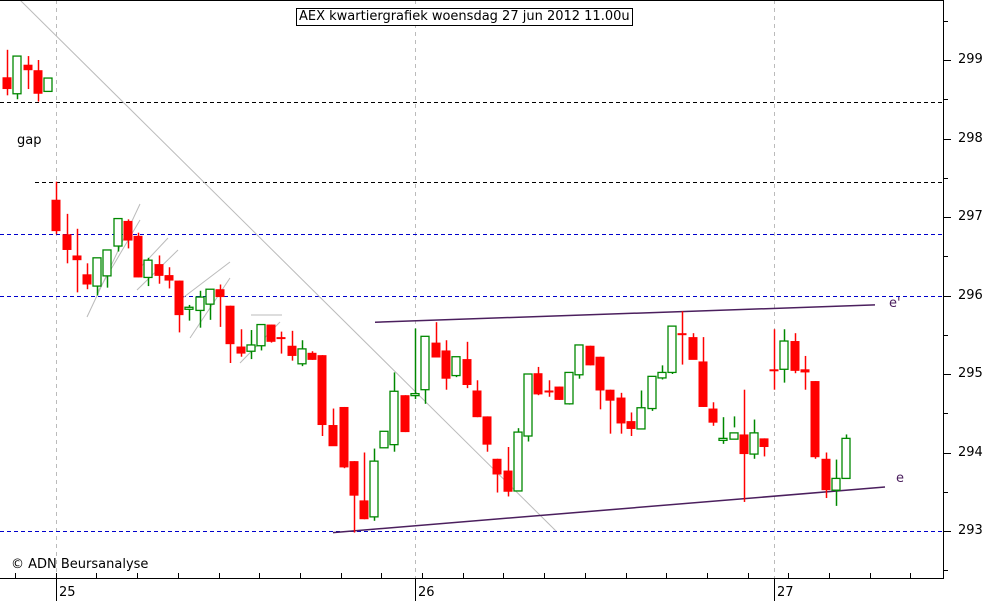 The image size is (985, 601). What do you see at coordinates (67, 592) in the screenshot?
I see `x-tick-label: 25` at bounding box center [67, 592].